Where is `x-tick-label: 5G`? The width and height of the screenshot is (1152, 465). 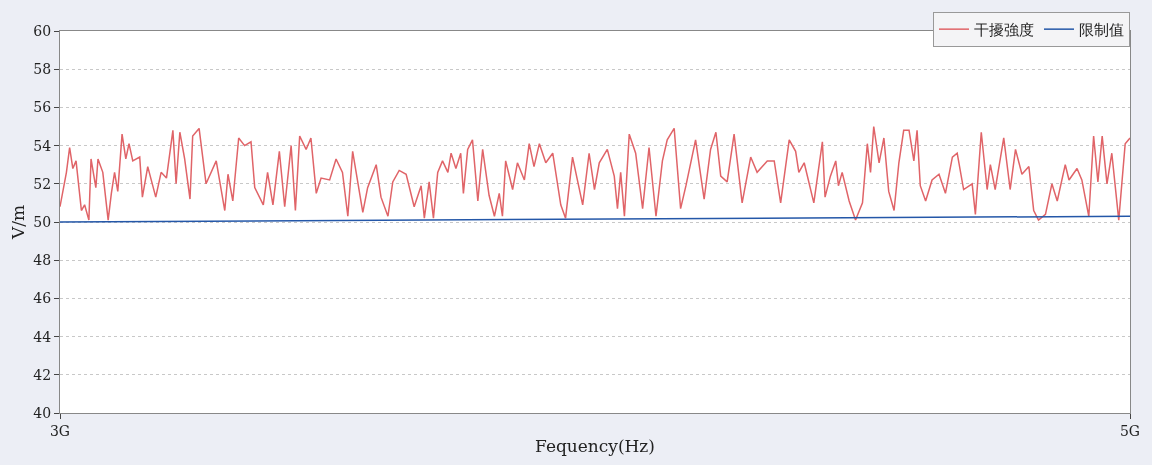 x-tick-label: 5G is located at coordinates (1130, 430).